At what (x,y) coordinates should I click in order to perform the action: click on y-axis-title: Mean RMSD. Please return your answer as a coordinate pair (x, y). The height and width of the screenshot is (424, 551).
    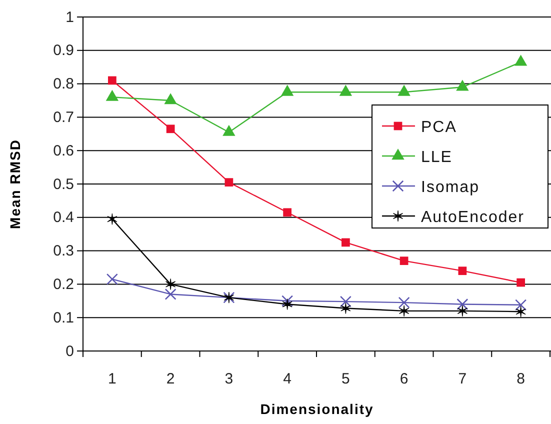
    Looking at the image, I should click on (15, 184).